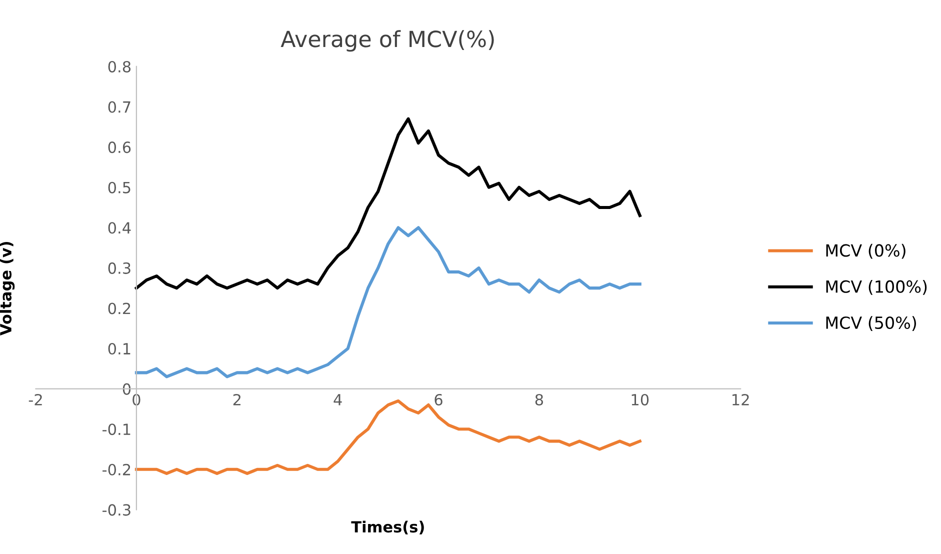 The height and width of the screenshot is (554, 941). Describe the element at coordinates (866, 251) in the screenshot. I see `legend-label: MCV (0%)` at that location.